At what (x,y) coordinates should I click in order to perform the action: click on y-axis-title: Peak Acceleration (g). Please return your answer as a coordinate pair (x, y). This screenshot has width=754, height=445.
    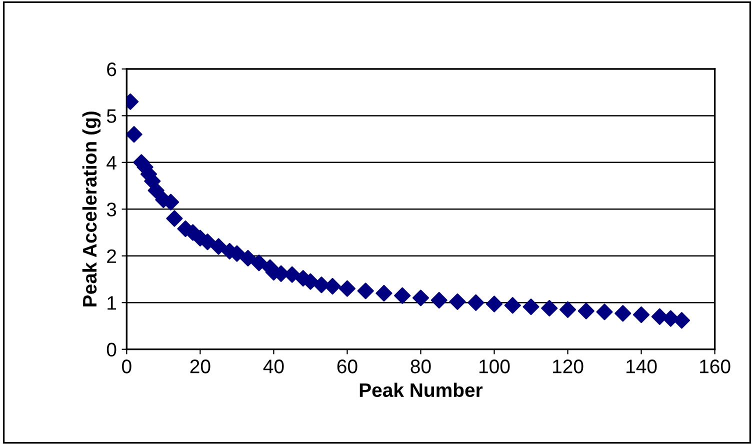
    Looking at the image, I should click on (91, 209).